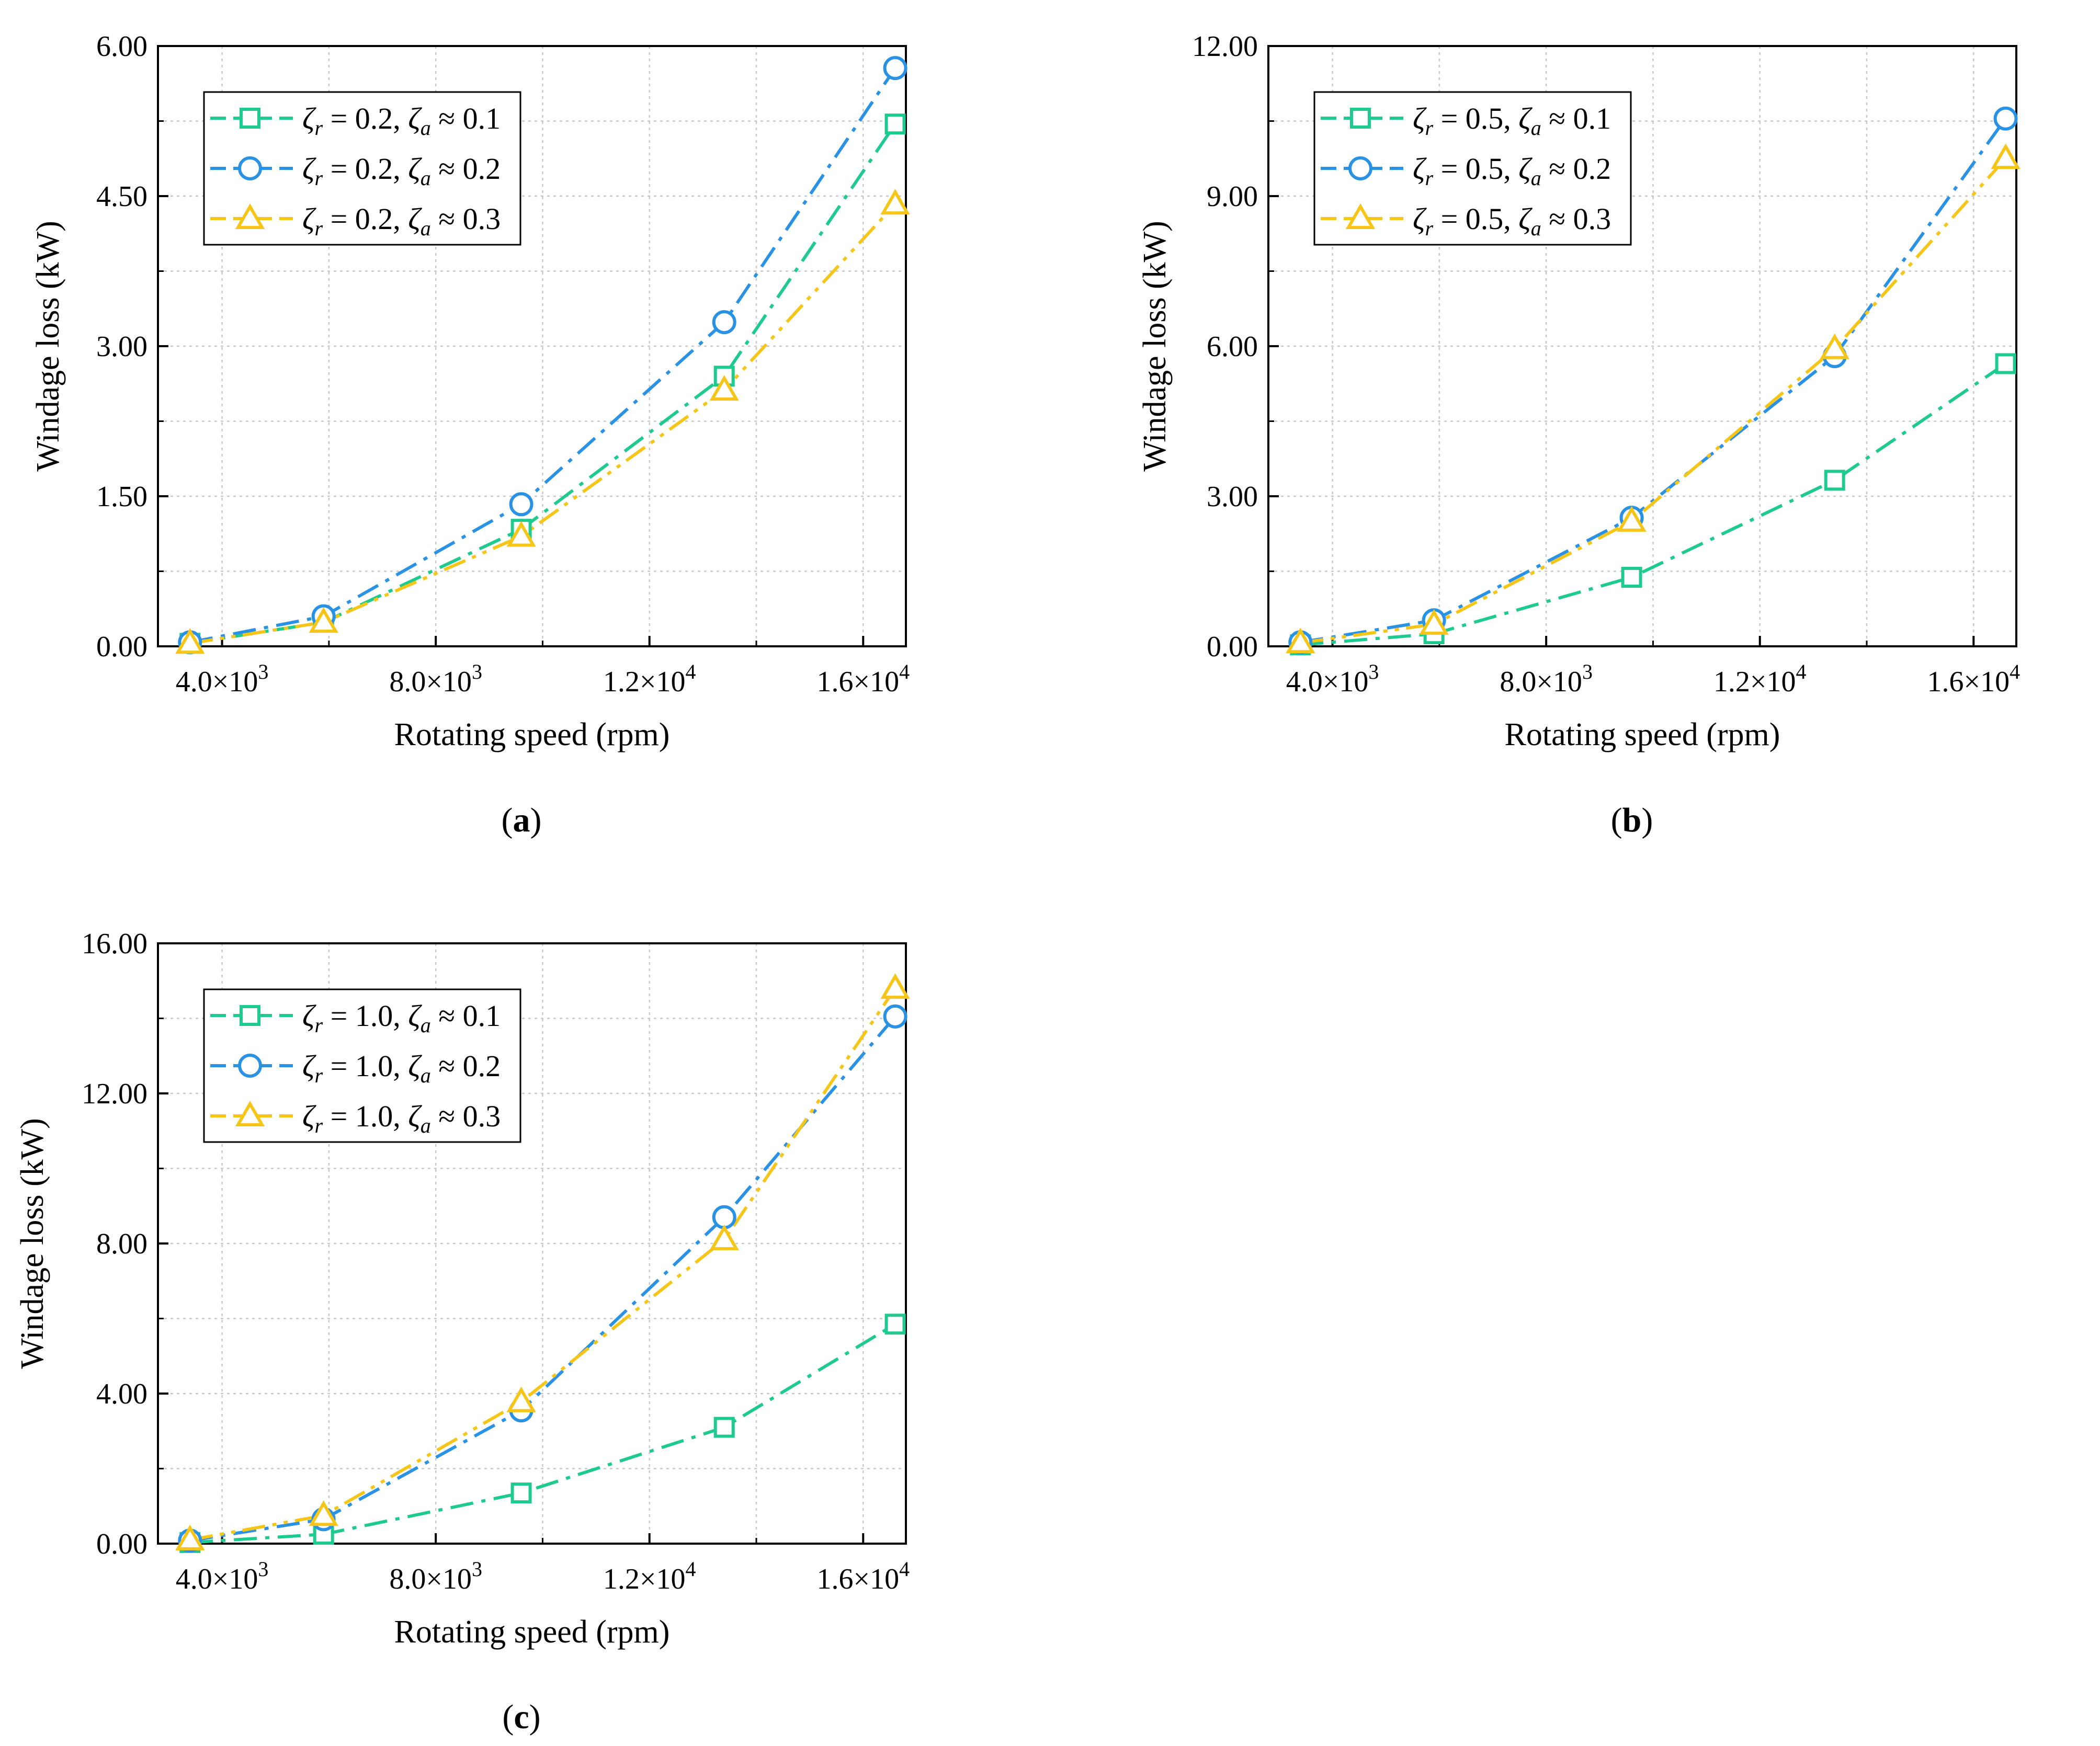 This screenshot has width=2100, height=1746. Describe the element at coordinates (466, 169) in the screenshot. I see `panel-a-legend-approx: ≈ 0.2` at that location.